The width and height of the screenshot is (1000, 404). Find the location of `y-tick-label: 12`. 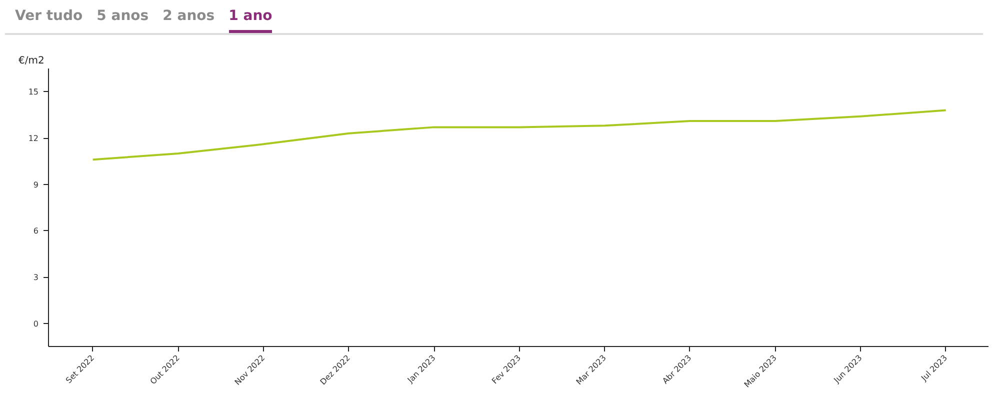

y-tick-label: 12 is located at coordinates (33, 138).